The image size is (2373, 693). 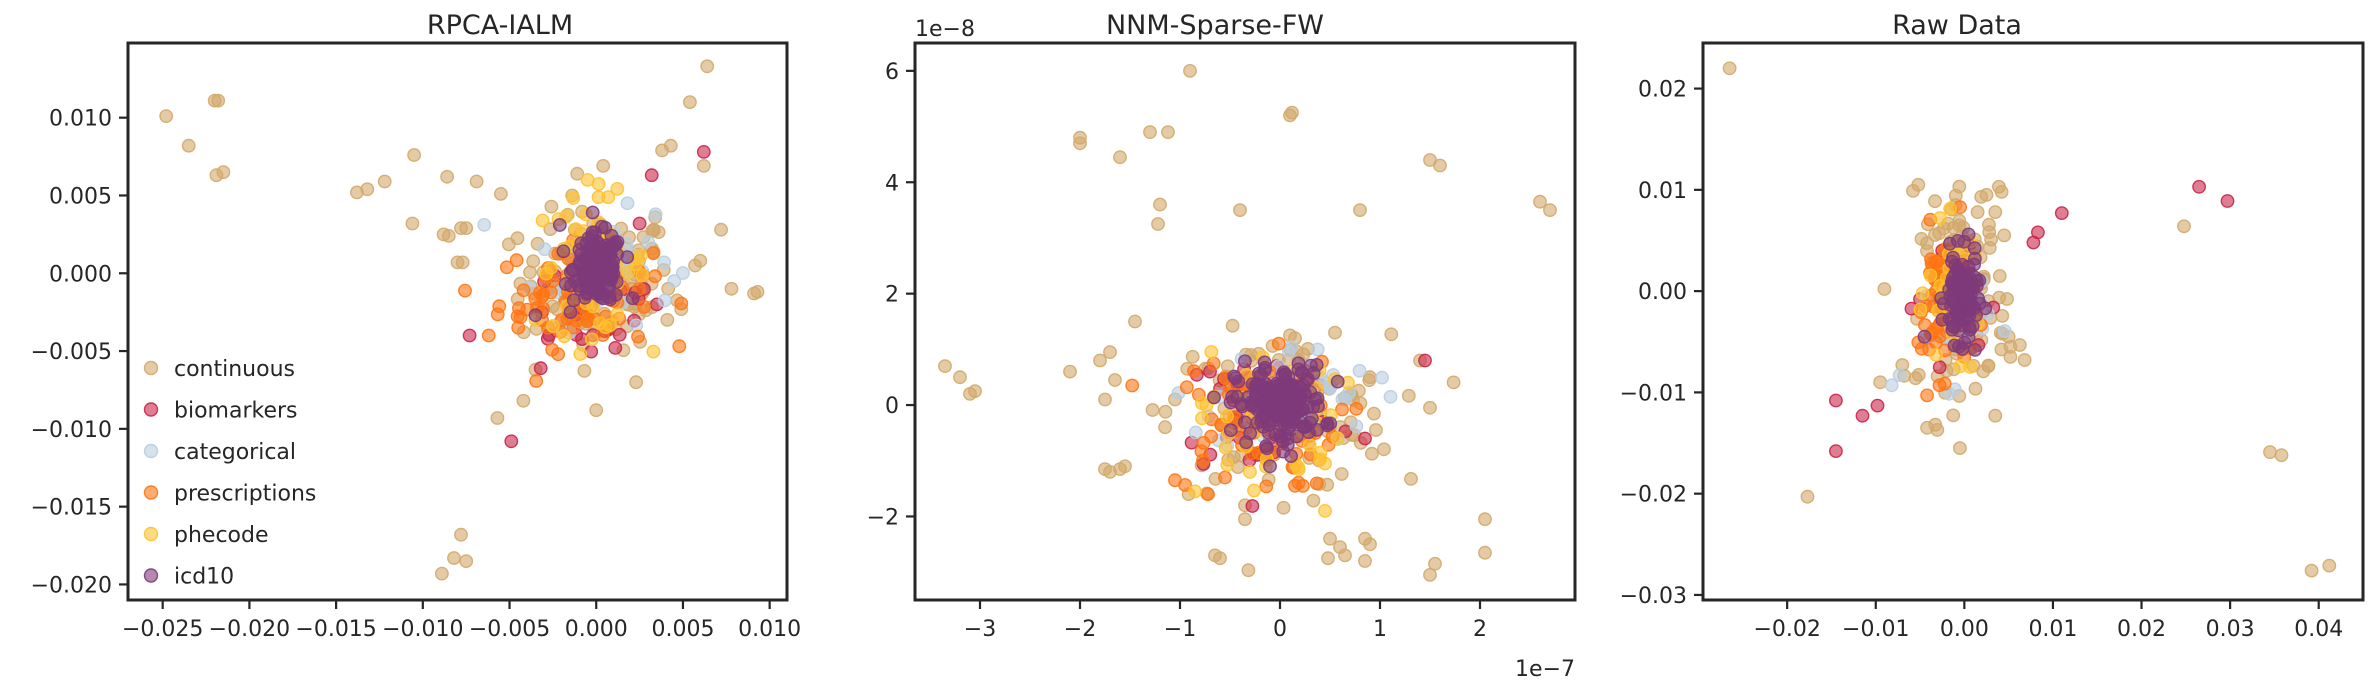 What do you see at coordinates (1662, 191) in the screenshot?
I see `y-tick-label: 0.01` at bounding box center [1662, 191].